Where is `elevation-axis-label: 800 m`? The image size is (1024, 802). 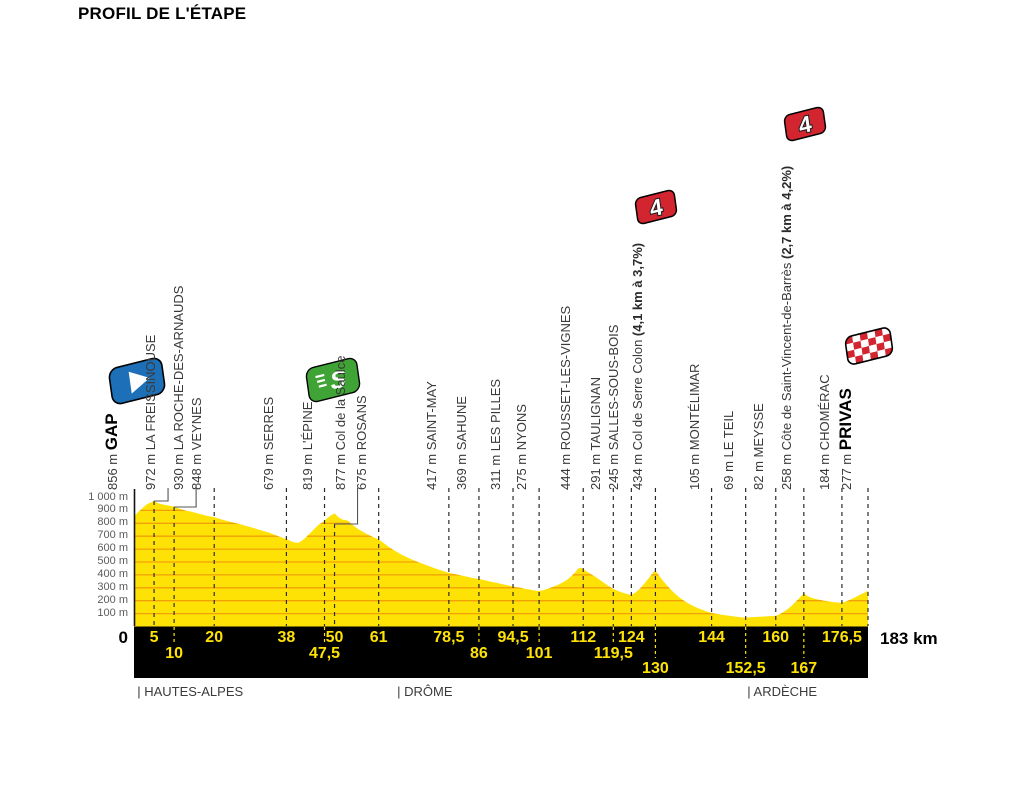 elevation-axis-label: 800 m is located at coordinates (112, 522).